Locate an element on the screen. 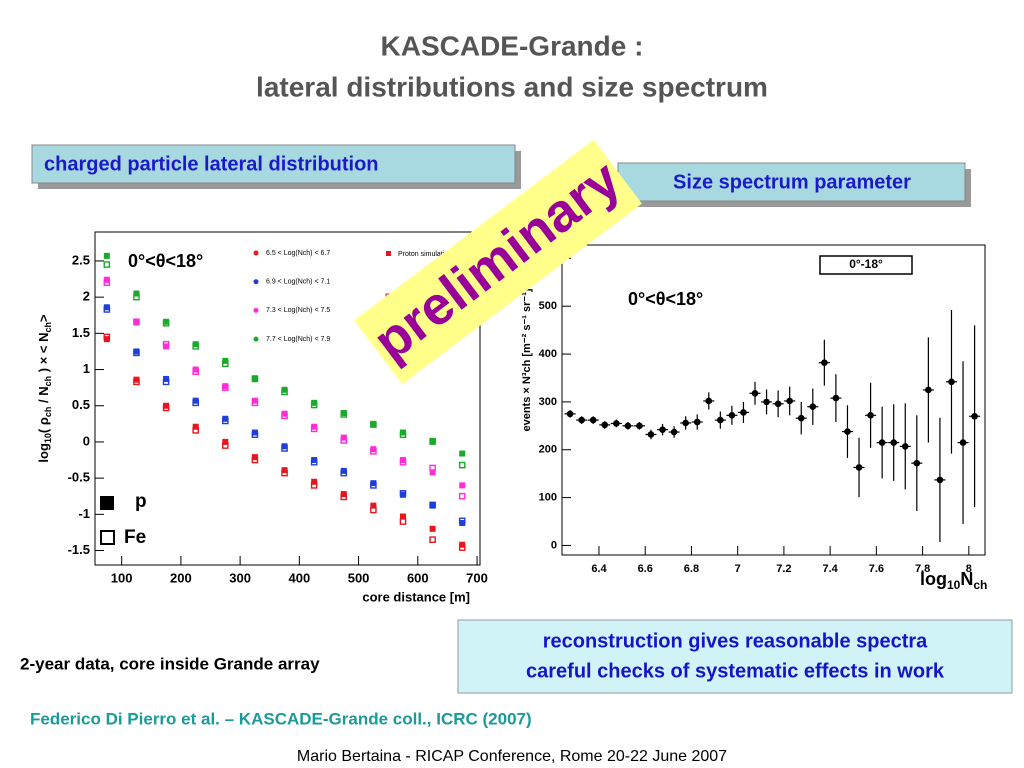 Image resolution: width=1024 pixels, height=768 pixels. x-tick-label: 600 is located at coordinates (418, 577).